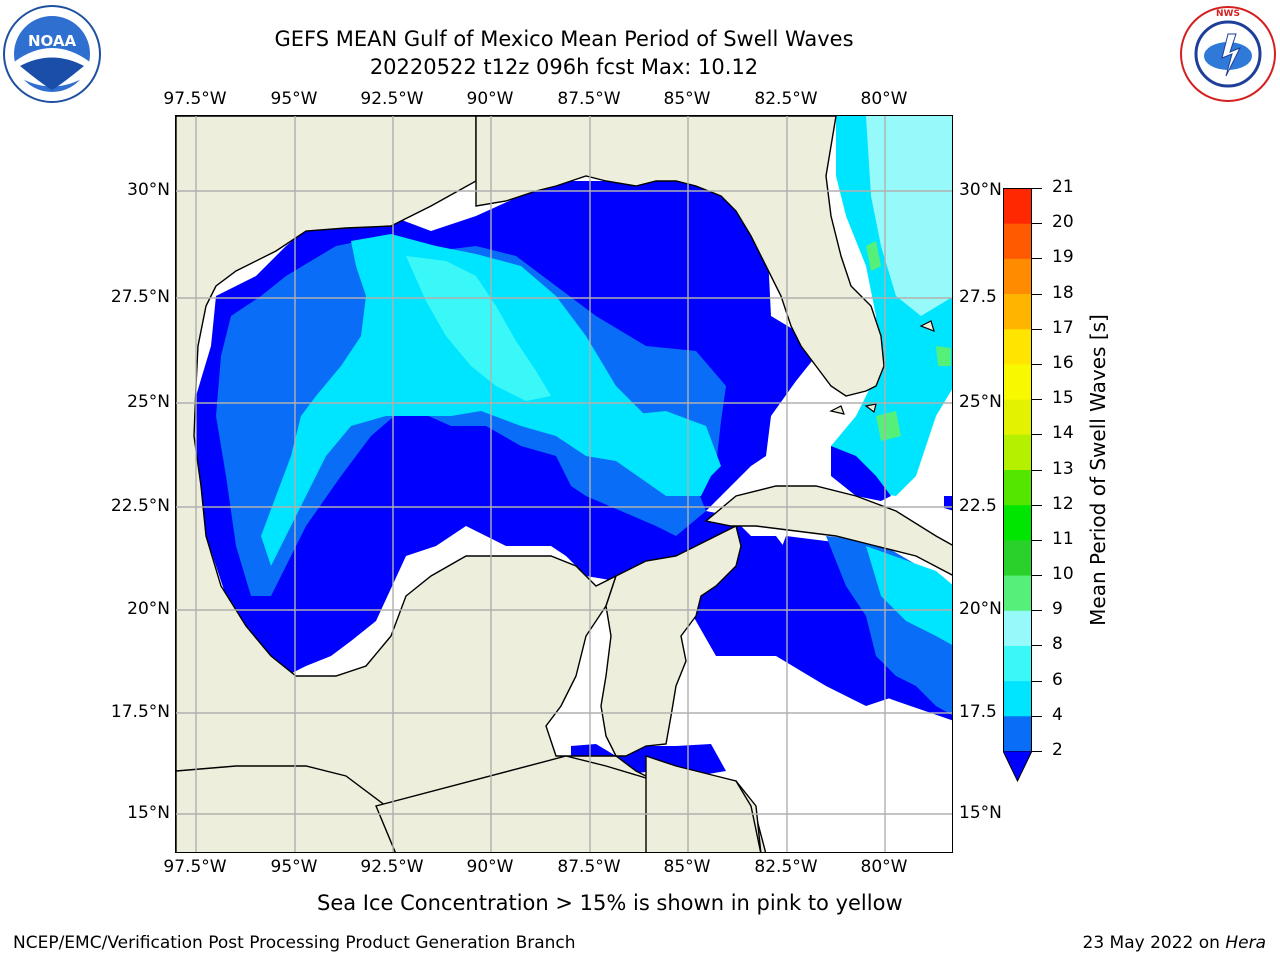 The image size is (1280, 960). I want to click on colorbar-tick-label: 9, so click(1057, 609).